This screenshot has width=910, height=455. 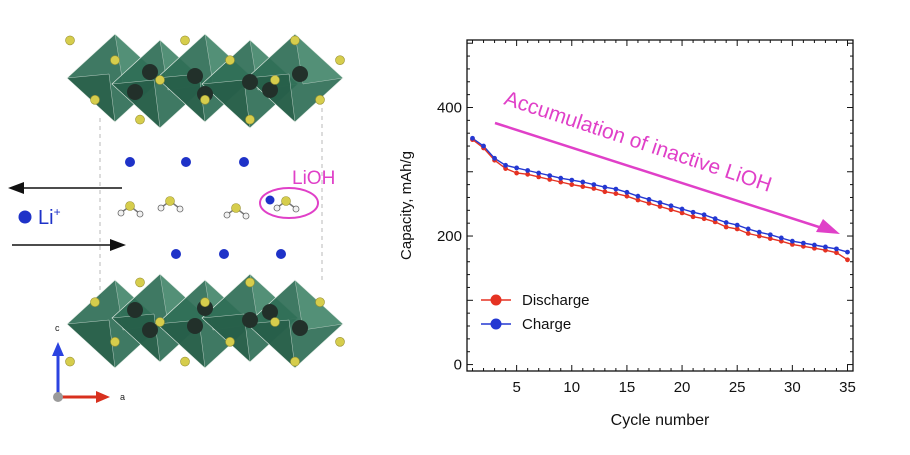 I want to click on trend-arrow-head, so click(x=828, y=226).